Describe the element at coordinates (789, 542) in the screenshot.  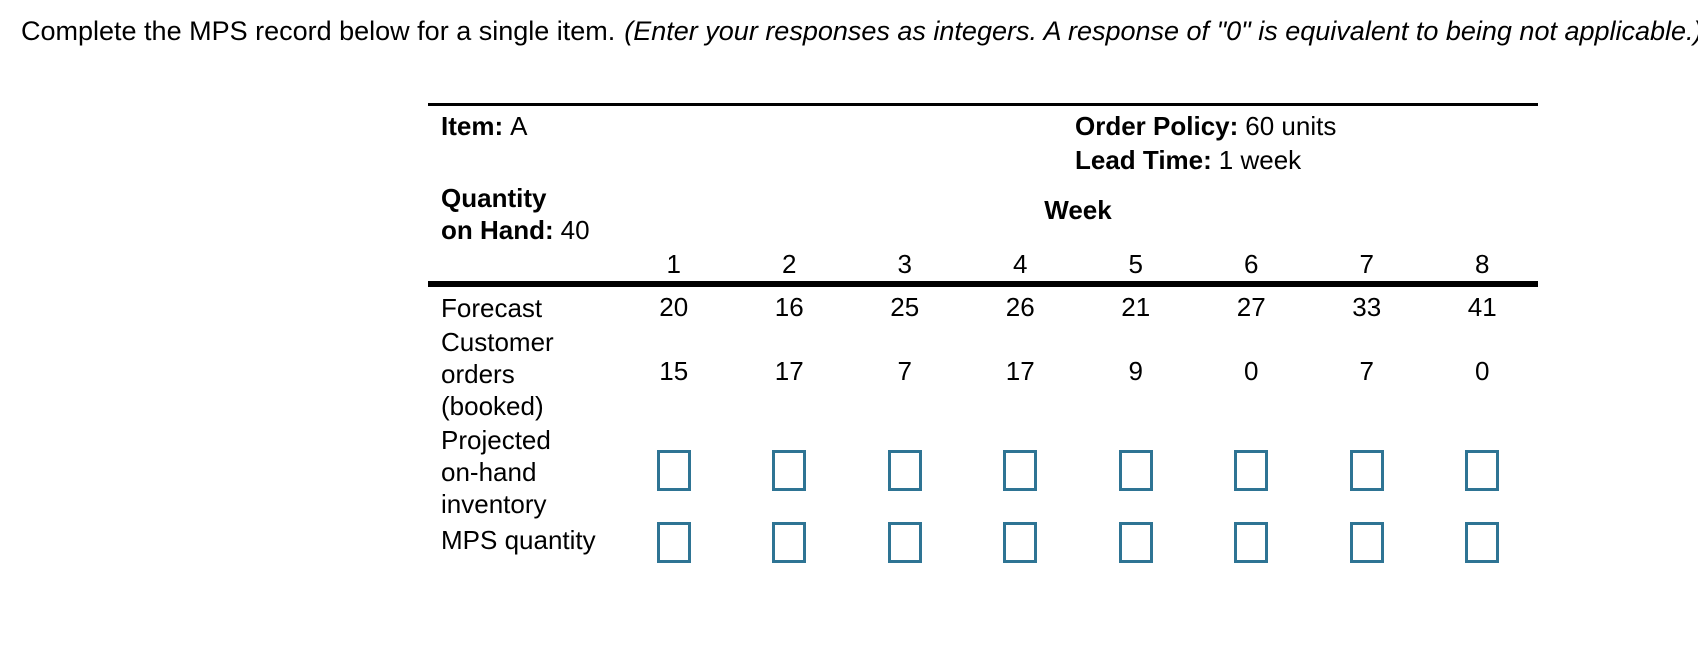
I see `mps-quantity-input-w2` at that location.